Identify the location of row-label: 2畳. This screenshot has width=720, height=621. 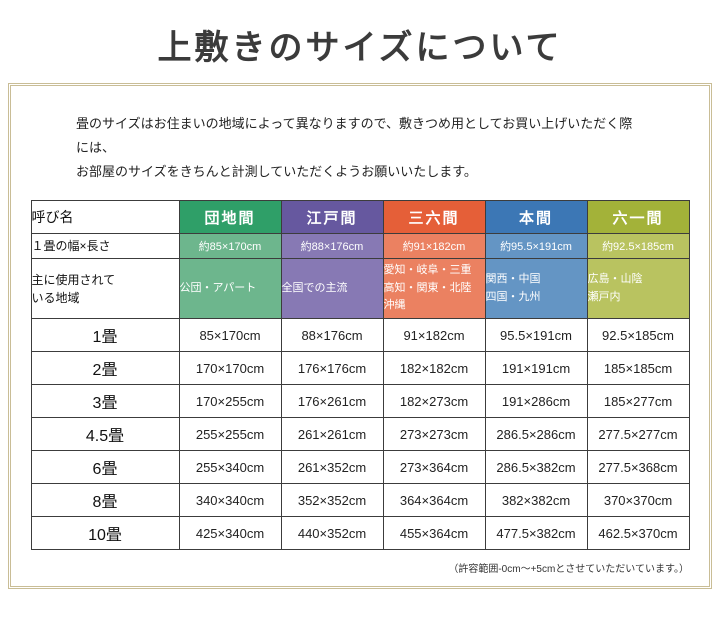
(105, 368).